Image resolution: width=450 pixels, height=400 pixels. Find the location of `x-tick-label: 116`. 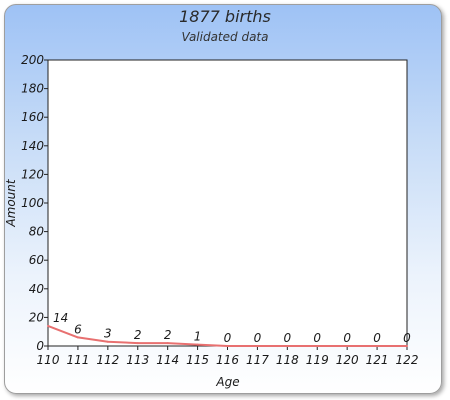

x-tick-label: 116 is located at coordinates (227, 360).